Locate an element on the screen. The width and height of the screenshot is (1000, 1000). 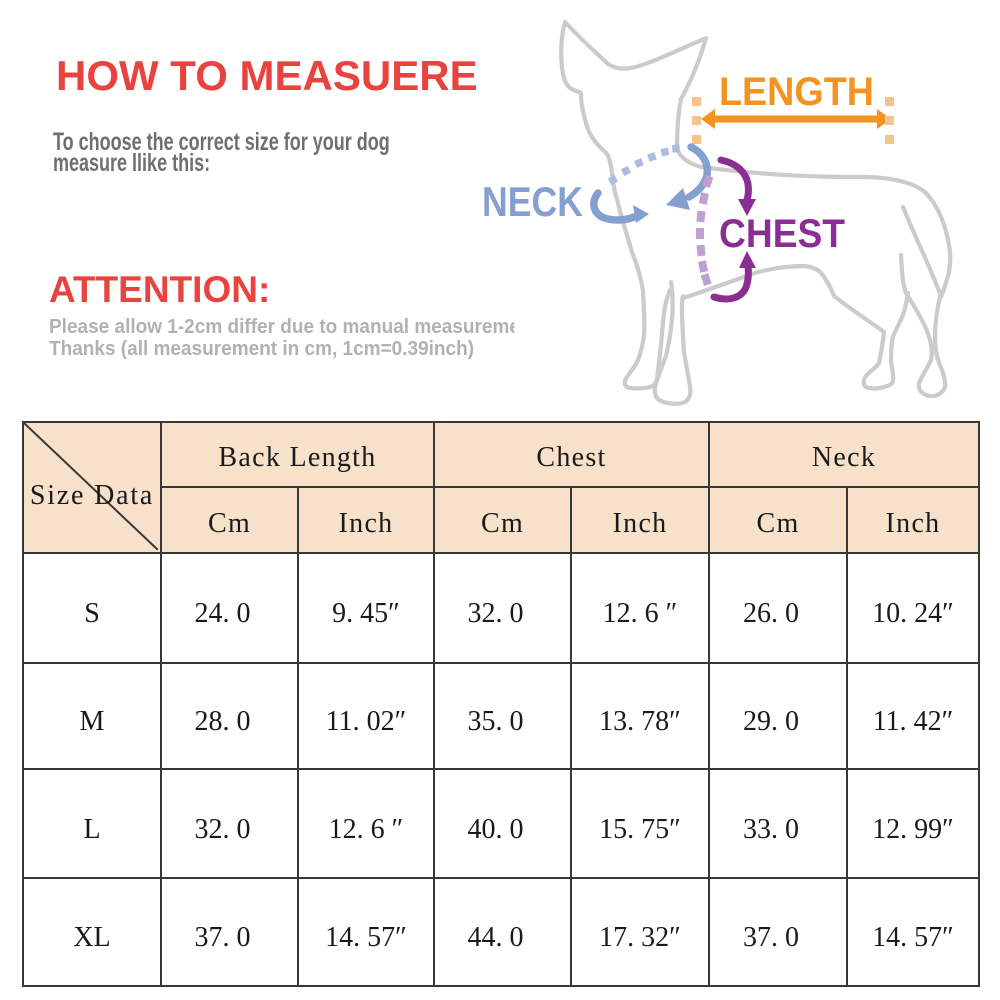
svg-text: CHEST is located at coordinates (782, 234).